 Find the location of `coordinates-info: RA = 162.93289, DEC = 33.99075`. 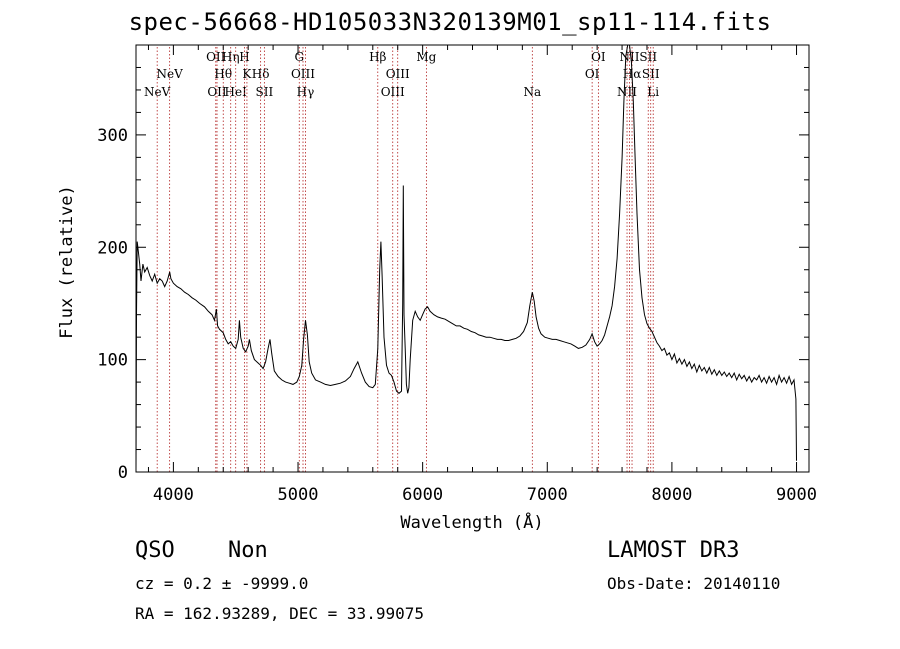

coordinates-info: RA = 162.93289, DEC = 33.99075 is located at coordinates (279, 613).